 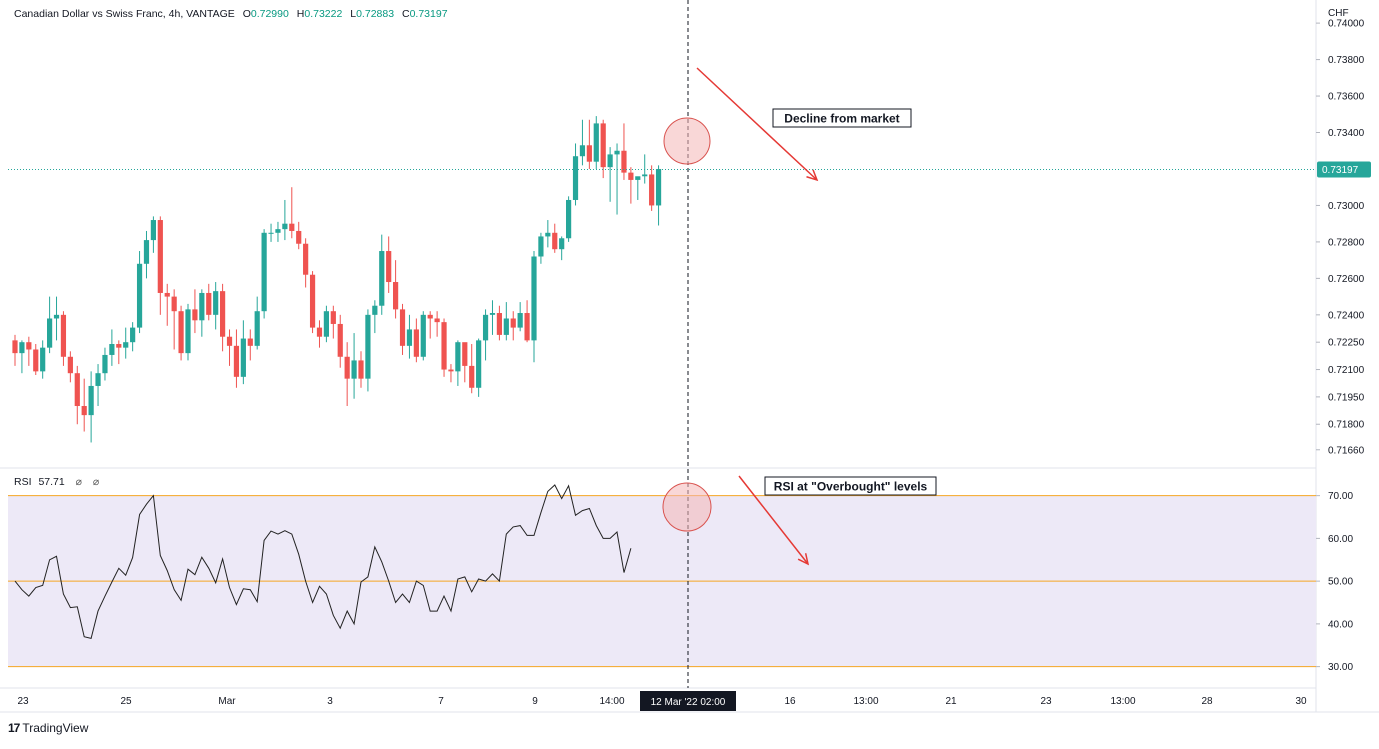 I want to click on tradingview-brand: 17 TradingView, so click(x=48, y=728).